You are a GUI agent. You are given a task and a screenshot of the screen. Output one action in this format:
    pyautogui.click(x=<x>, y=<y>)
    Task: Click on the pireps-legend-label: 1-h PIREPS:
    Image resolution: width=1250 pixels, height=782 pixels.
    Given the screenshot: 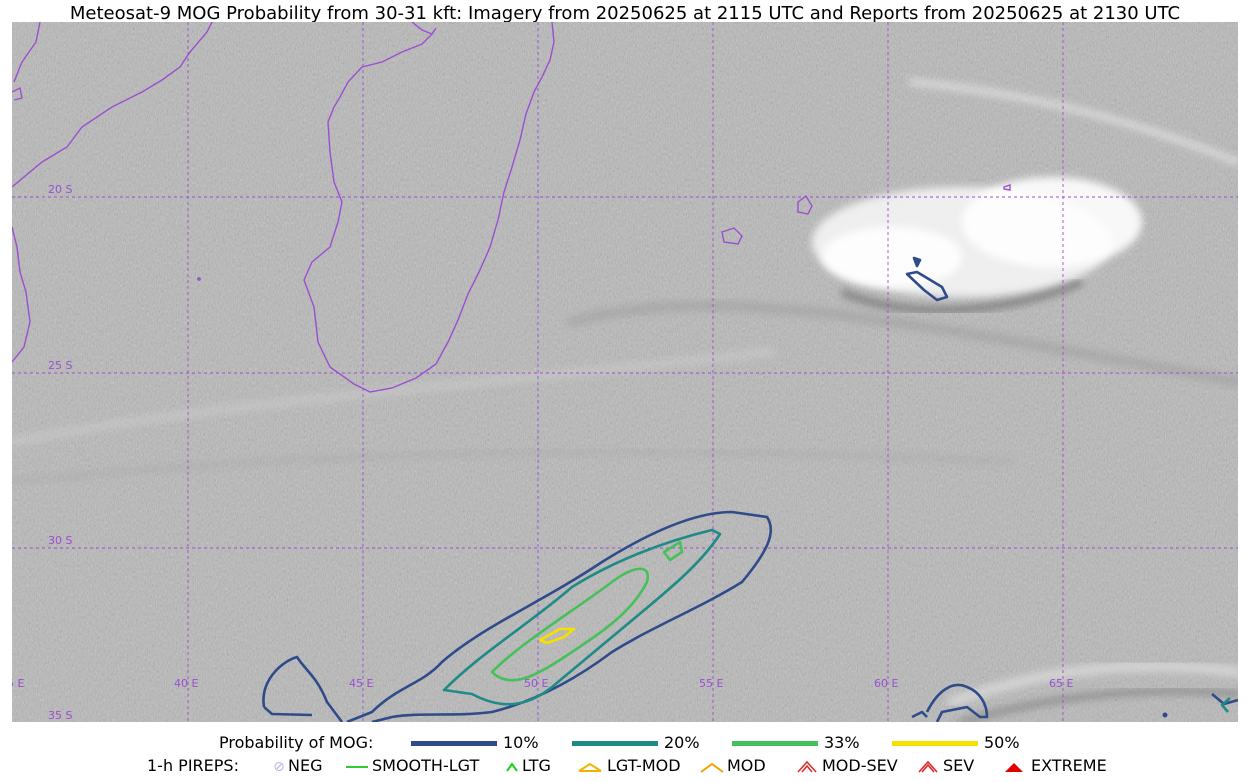 What is the action you would take?
    pyautogui.click(x=193, y=765)
    